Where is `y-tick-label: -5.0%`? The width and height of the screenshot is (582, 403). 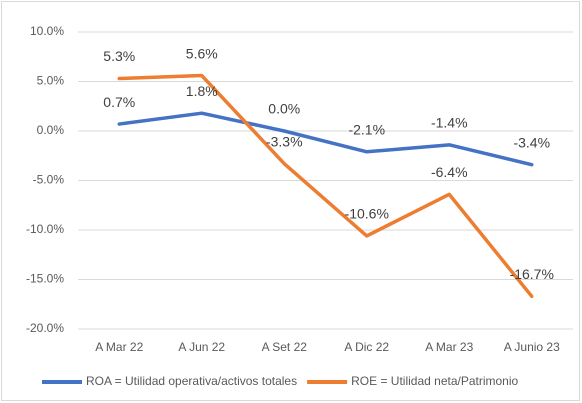
y-tick-label: -5.0% is located at coordinates (49, 180).